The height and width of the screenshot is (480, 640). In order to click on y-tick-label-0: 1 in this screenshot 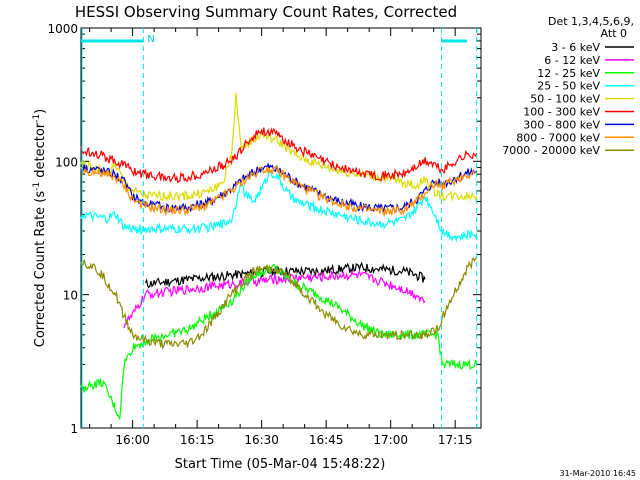, I will do `click(74, 429)`.